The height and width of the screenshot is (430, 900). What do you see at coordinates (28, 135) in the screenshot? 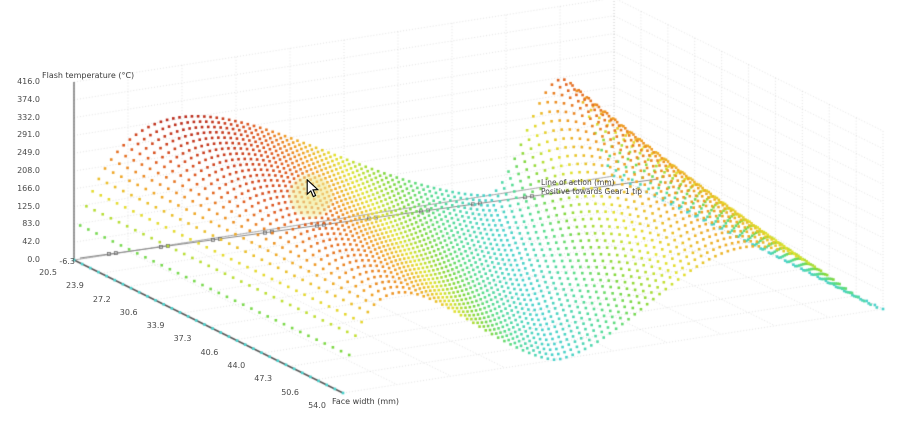
I see `z-axis-tick-label: 291.0` at bounding box center [28, 135].